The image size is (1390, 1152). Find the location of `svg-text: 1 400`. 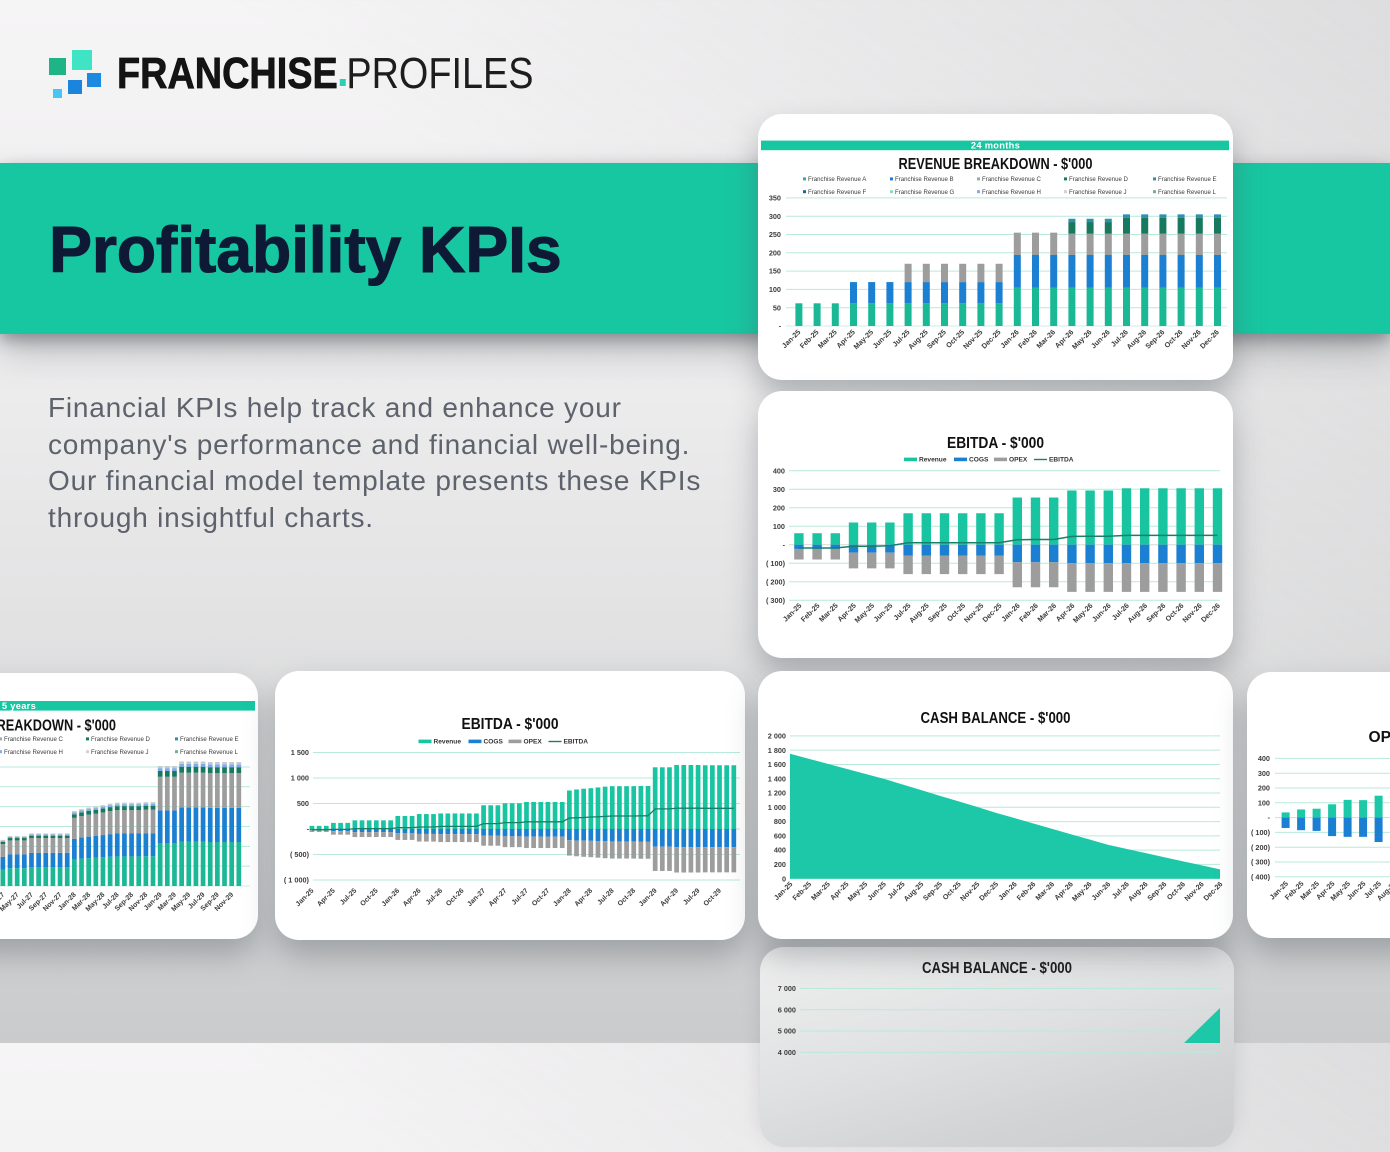

svg-text: 1 400 is located at coordinates (777, 778).